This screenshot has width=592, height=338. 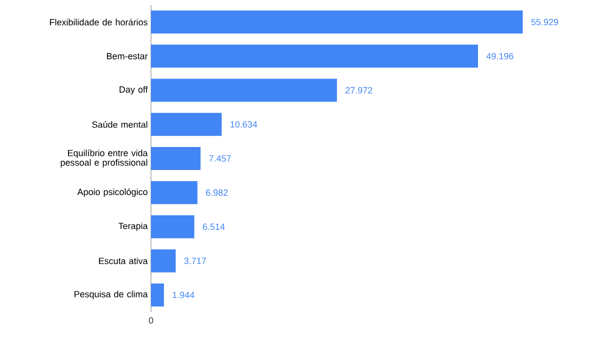 I want to click on y-tick-label: Escuta ativa, so click(x=123, y=261).